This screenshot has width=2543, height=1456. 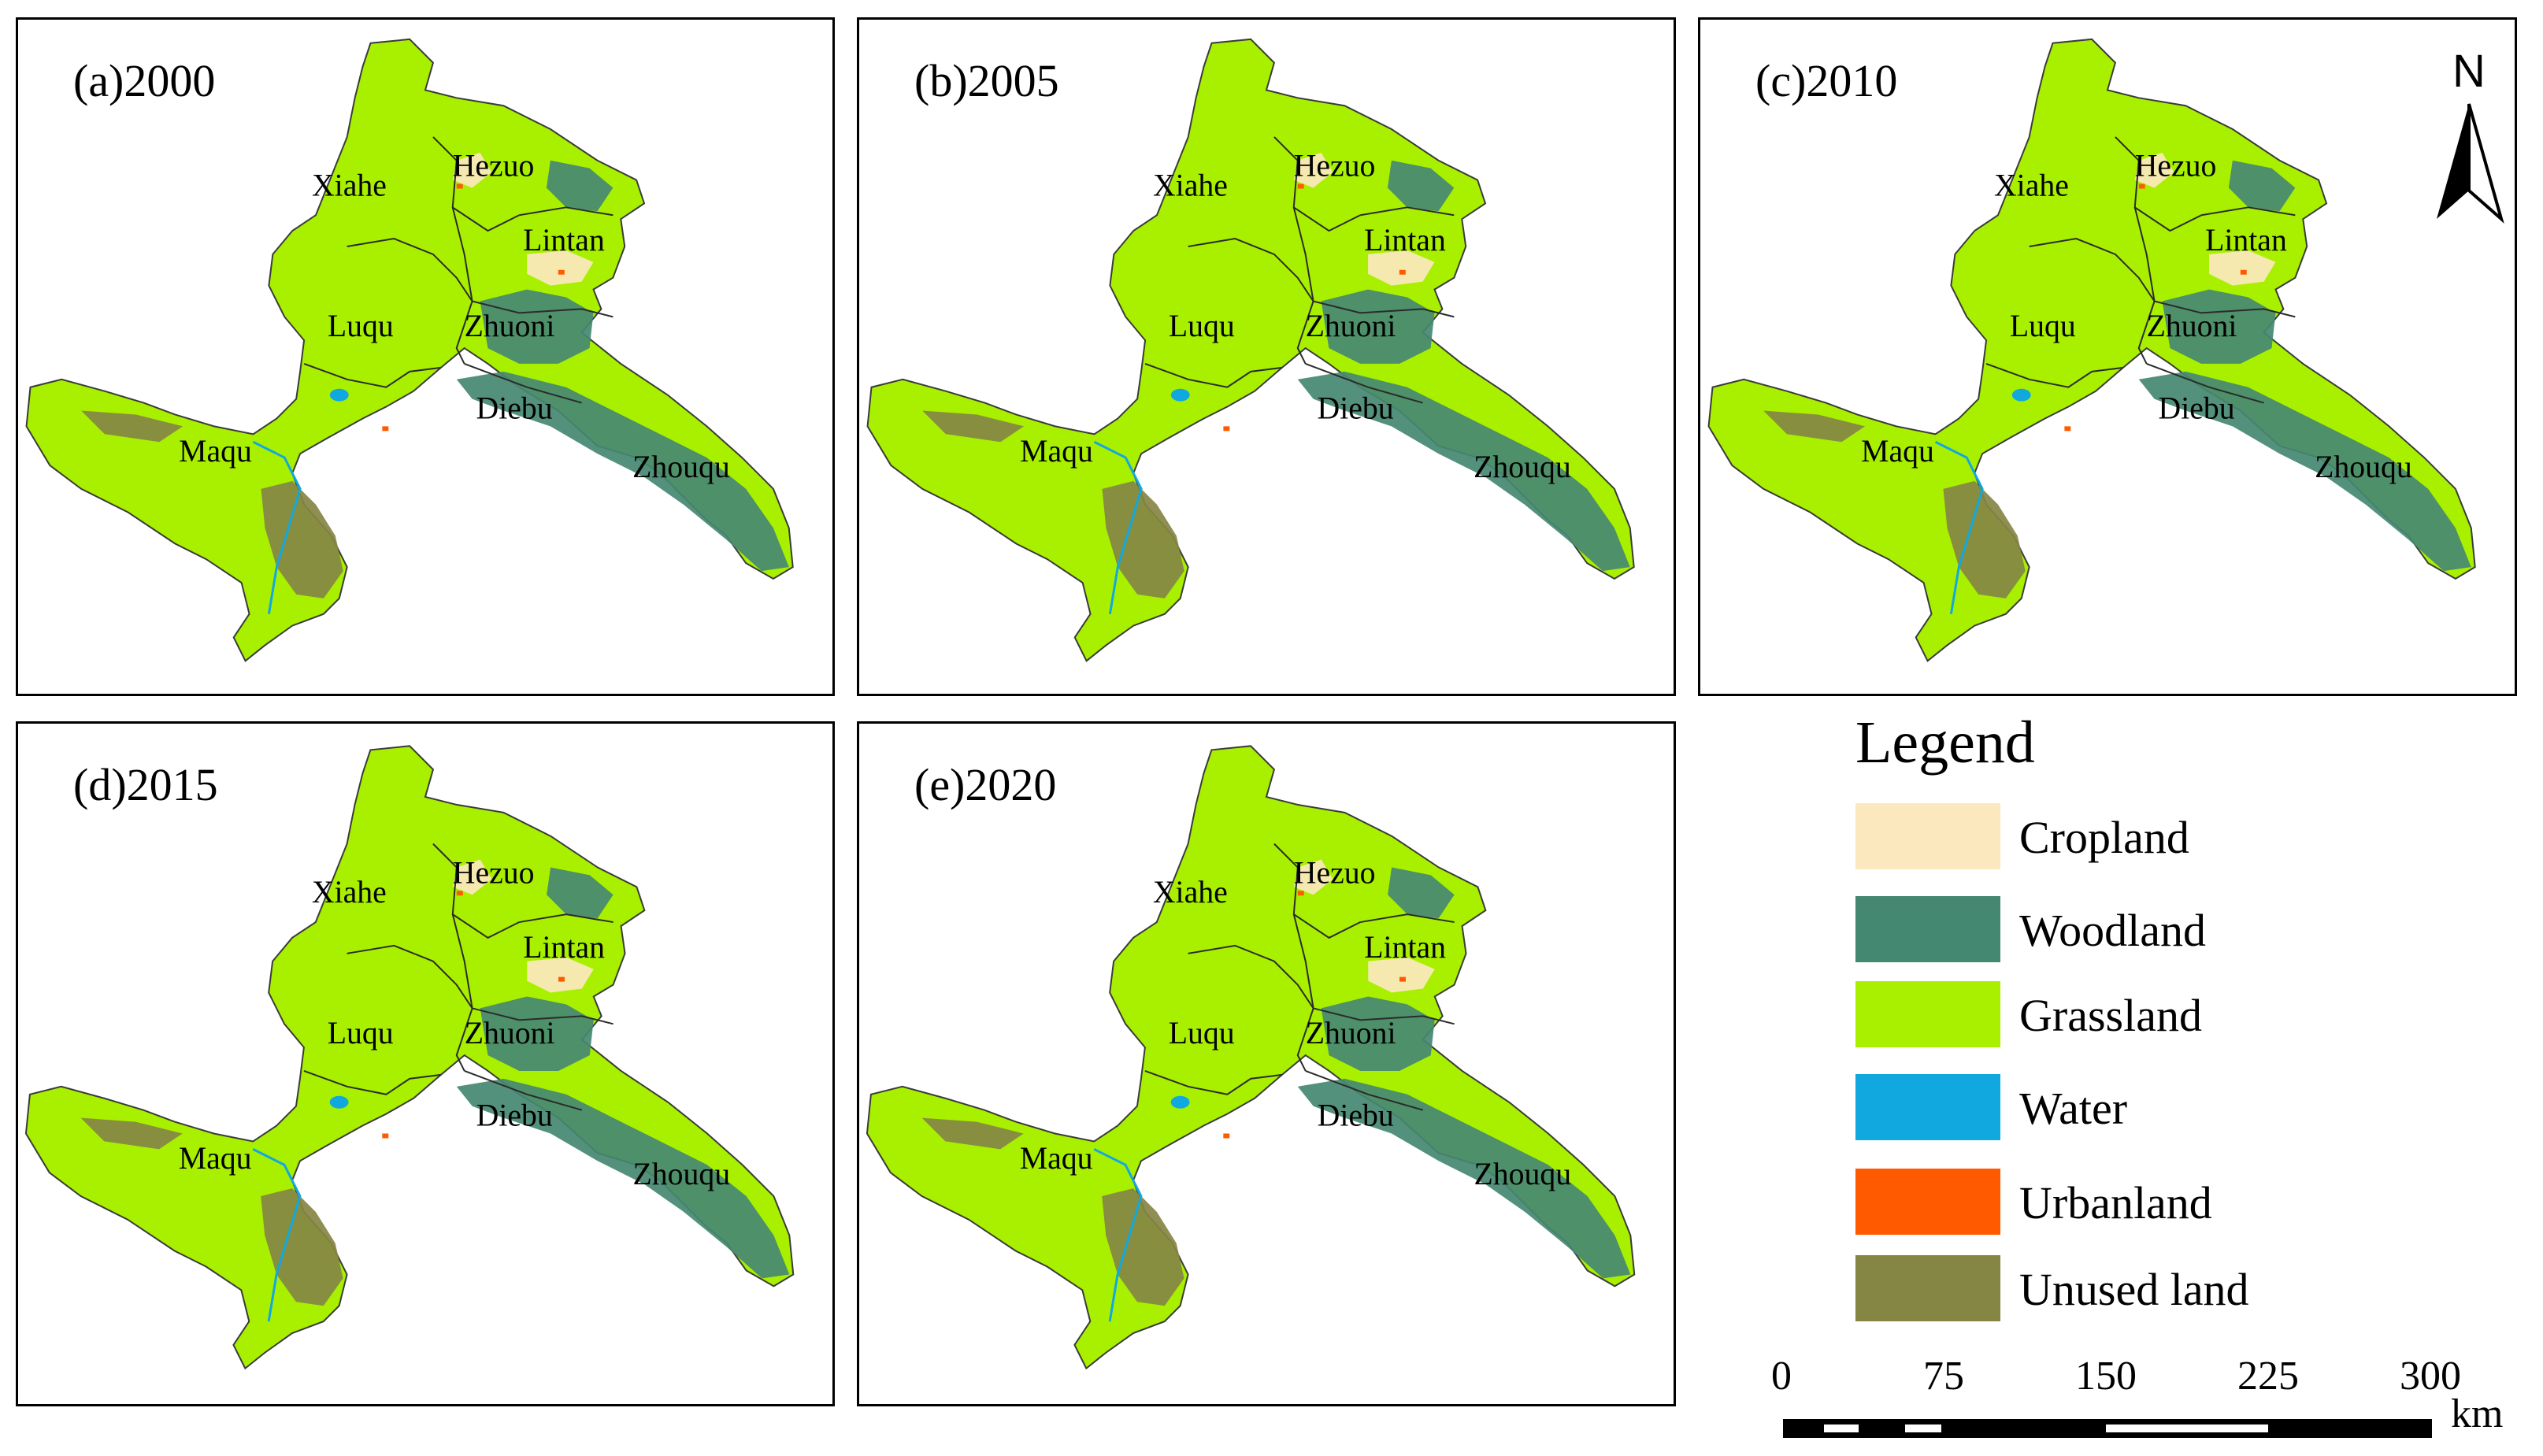 I want to click on legend-item-water: Water, so click(x=2075, y=1107).